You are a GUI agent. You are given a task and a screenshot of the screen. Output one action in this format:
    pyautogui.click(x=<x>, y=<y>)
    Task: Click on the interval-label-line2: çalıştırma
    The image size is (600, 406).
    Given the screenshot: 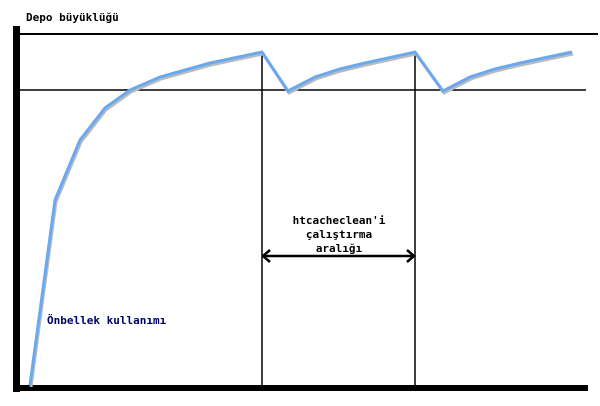 What is the action you would take?
    pyautogui.click(x=339, y=234)
    